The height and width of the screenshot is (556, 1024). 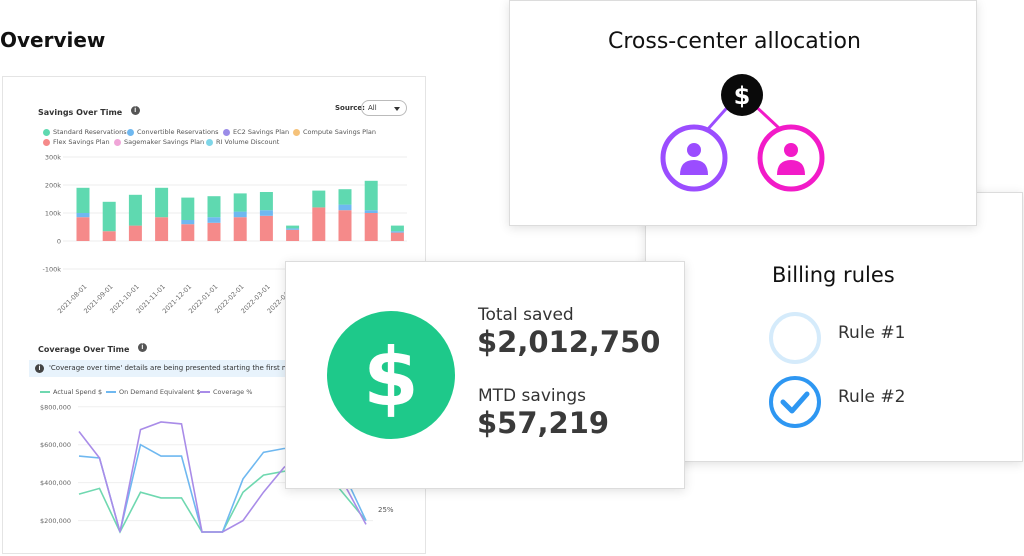 I want to click on rule-label: Rule #1, so click(x=872, y=333).